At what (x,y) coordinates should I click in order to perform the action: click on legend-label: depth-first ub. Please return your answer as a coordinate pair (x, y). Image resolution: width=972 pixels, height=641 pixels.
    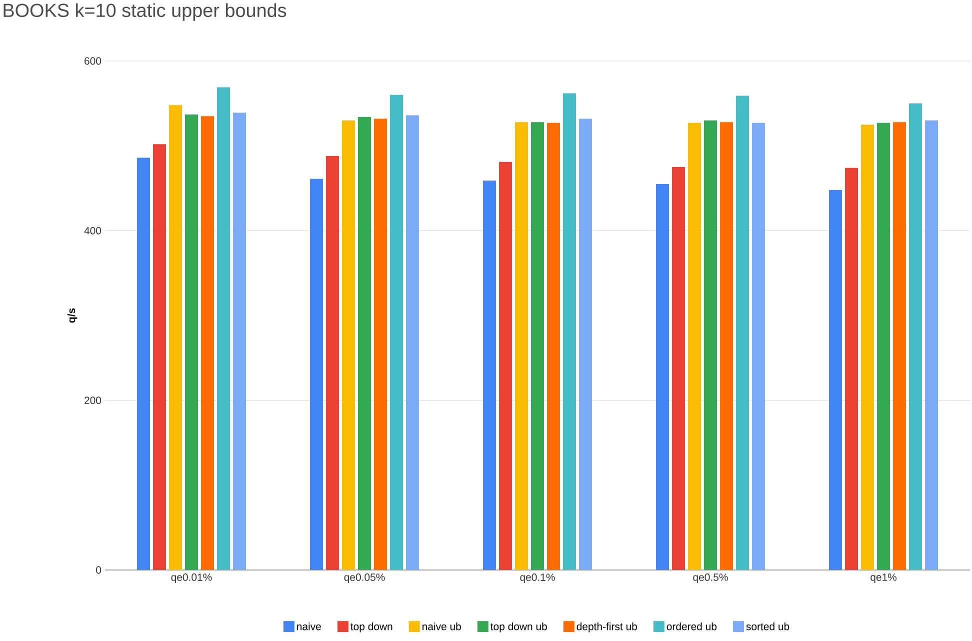
    Looking at the image, I should click on (606, 627).